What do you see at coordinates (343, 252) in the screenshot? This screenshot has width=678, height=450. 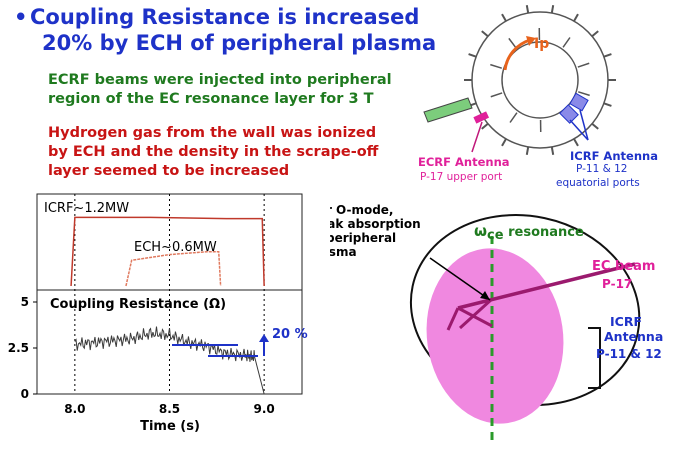 I see `omode-line-4: plasma` at bounding box center [343, 252].